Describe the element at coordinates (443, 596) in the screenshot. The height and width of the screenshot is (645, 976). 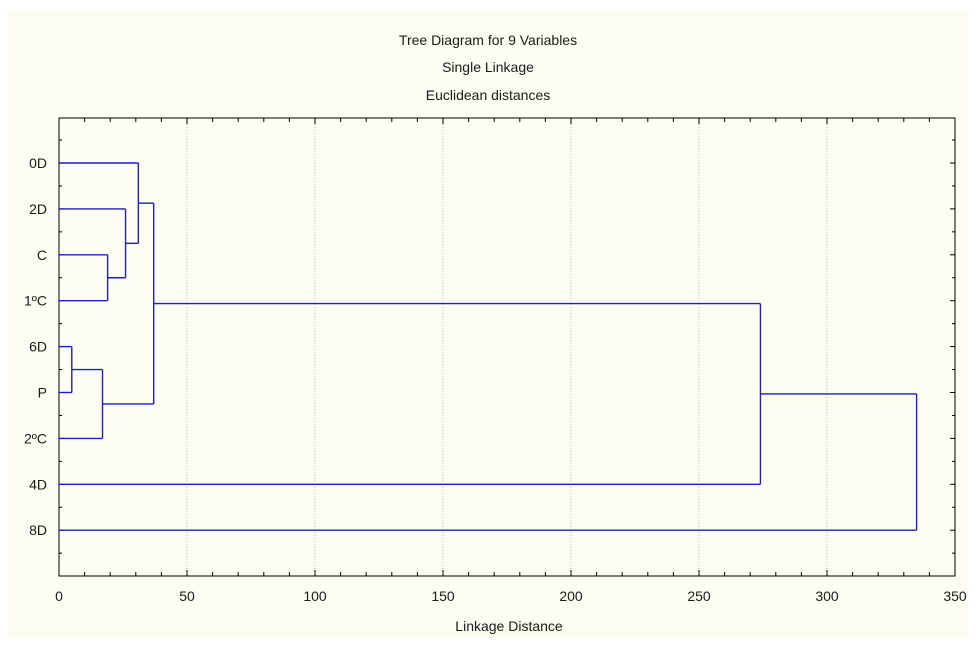
I see `x-tick-label: 150` at that location.